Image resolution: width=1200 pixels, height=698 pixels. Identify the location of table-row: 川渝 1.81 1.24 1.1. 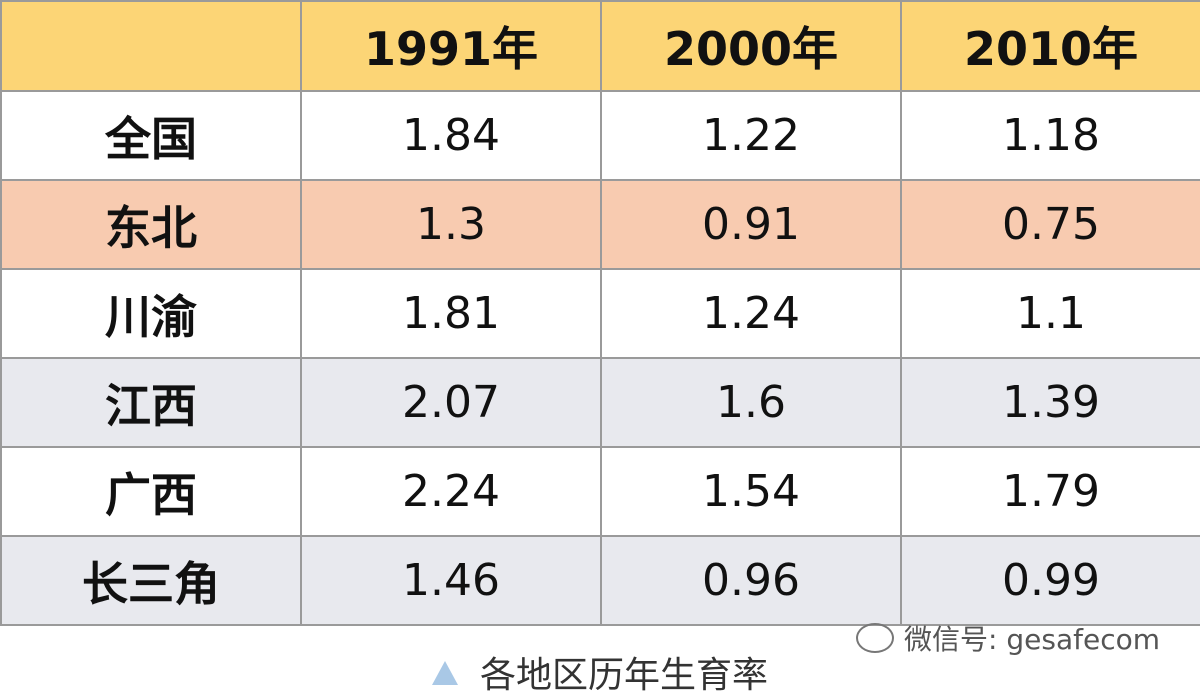
(600, 313).